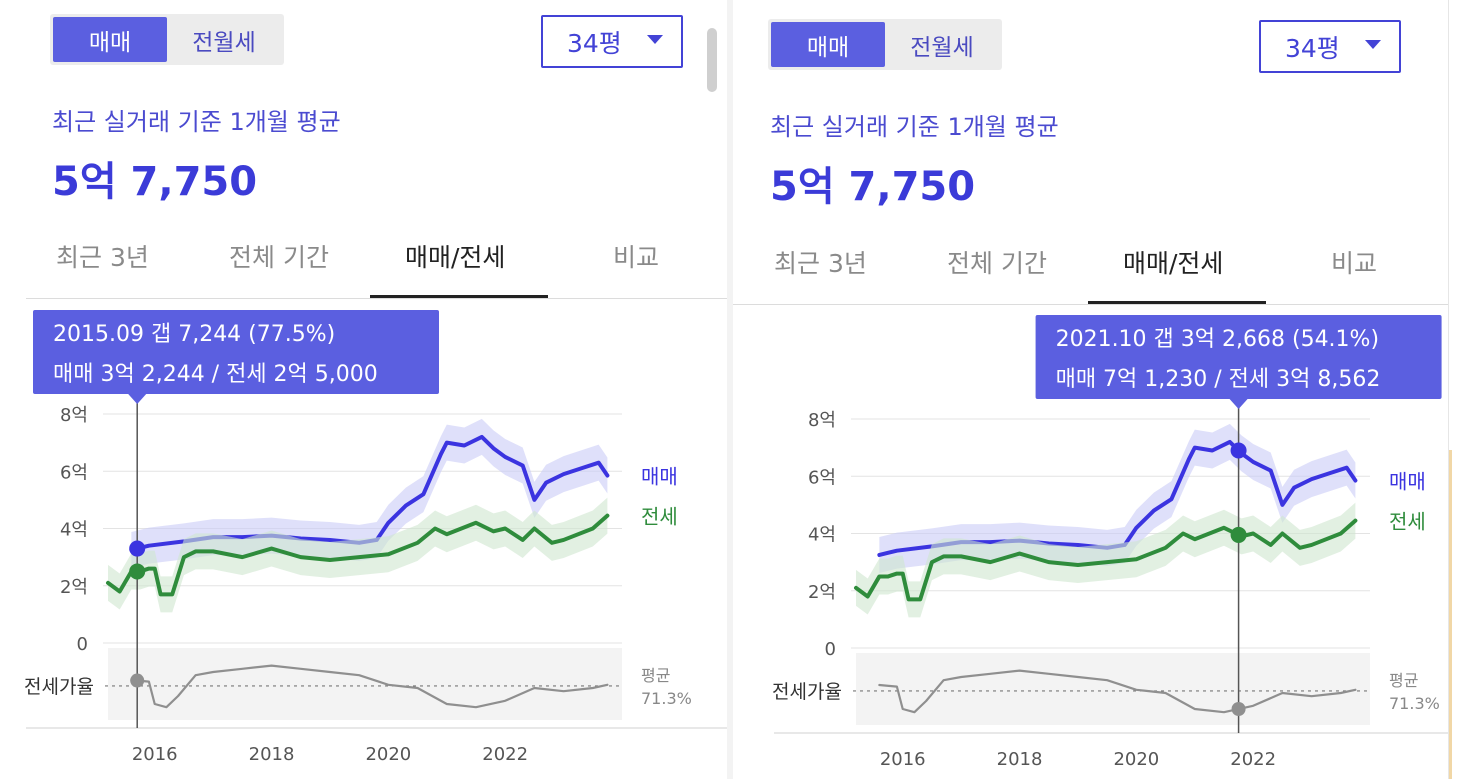 The width and height of the screenshot is (1463, 779). What do you see at coordinates (1455, 389) in the screenshot?
I see `window-edge` at bounding box center [1455, 389].